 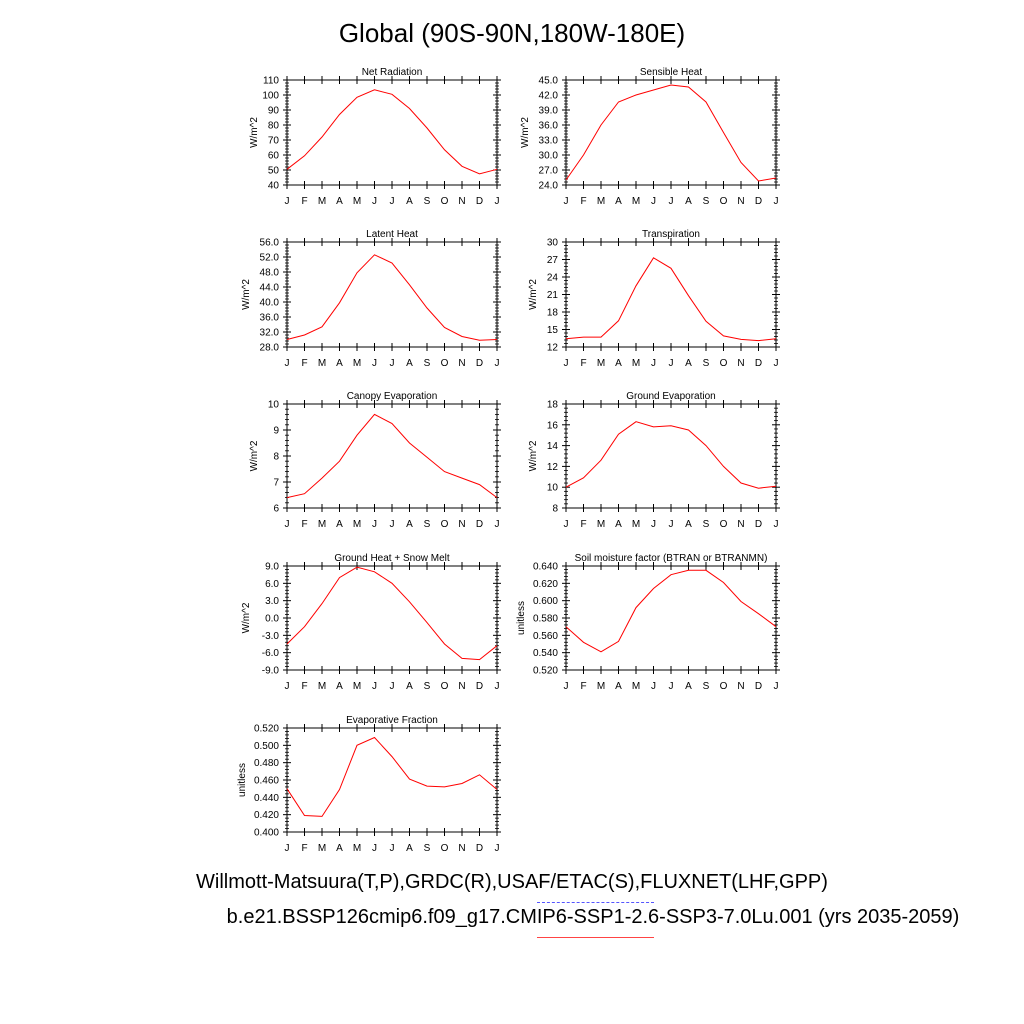 What do you see at coordinates (553, 488) in the screenshot?
I see `y-tick-label: 10` at bounding box center [553, 488].